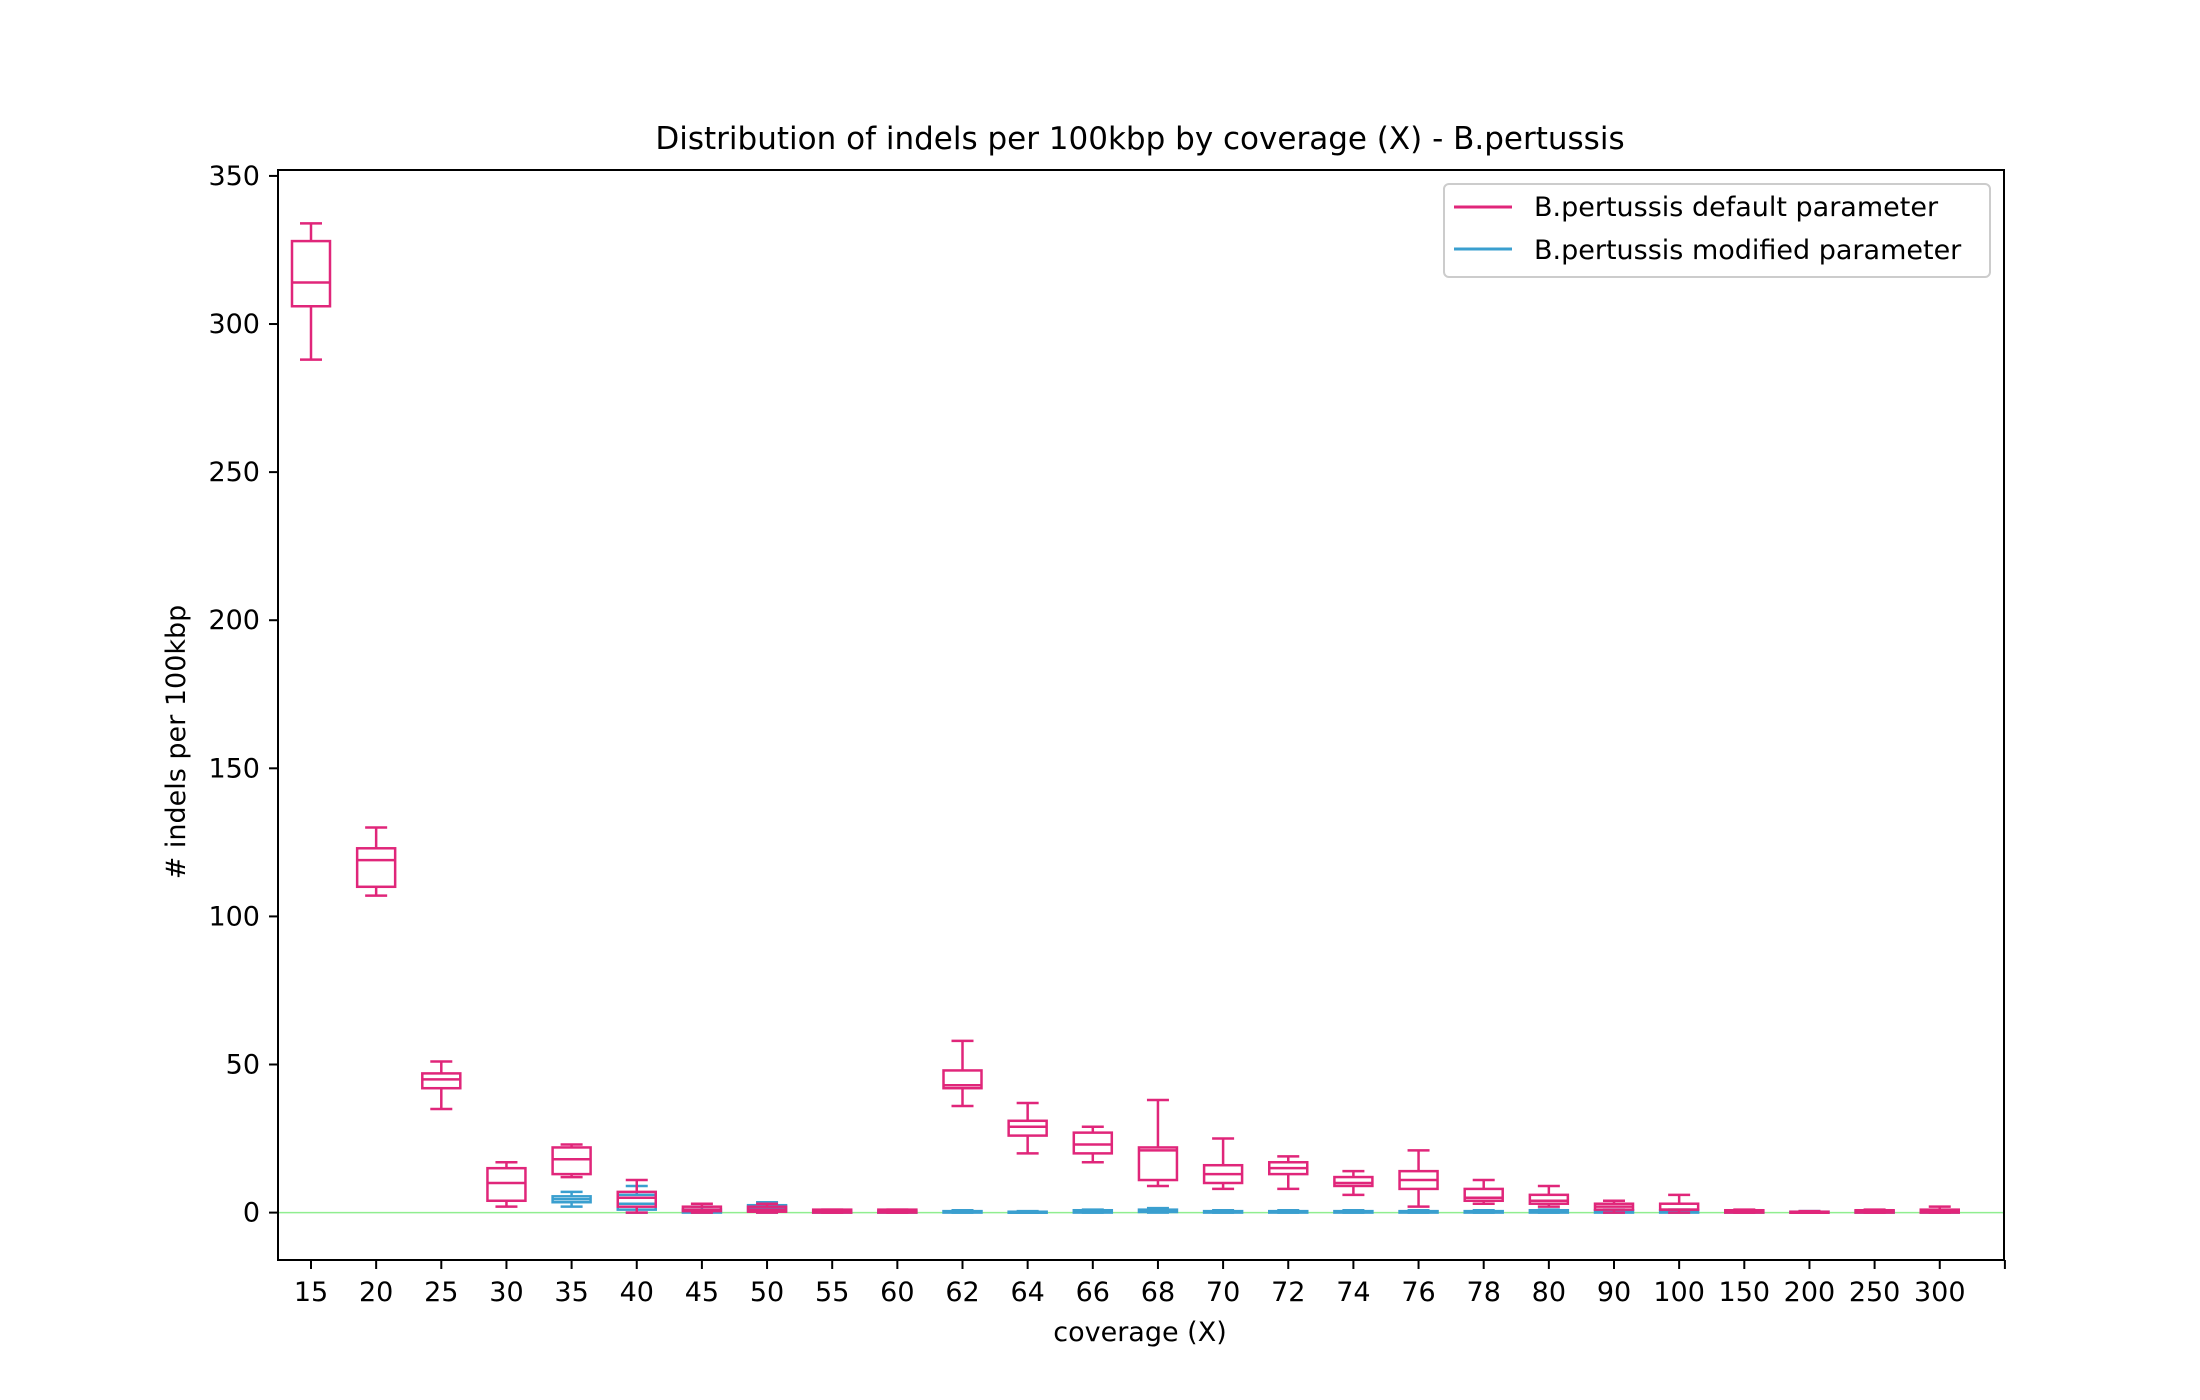 Image resolution: width=2200 pixels, height=1400 pixels. Describe the element at coordinates (176, 742) in the screenshot. I see `y-axis-label: # indels per 100kbp` at that location.